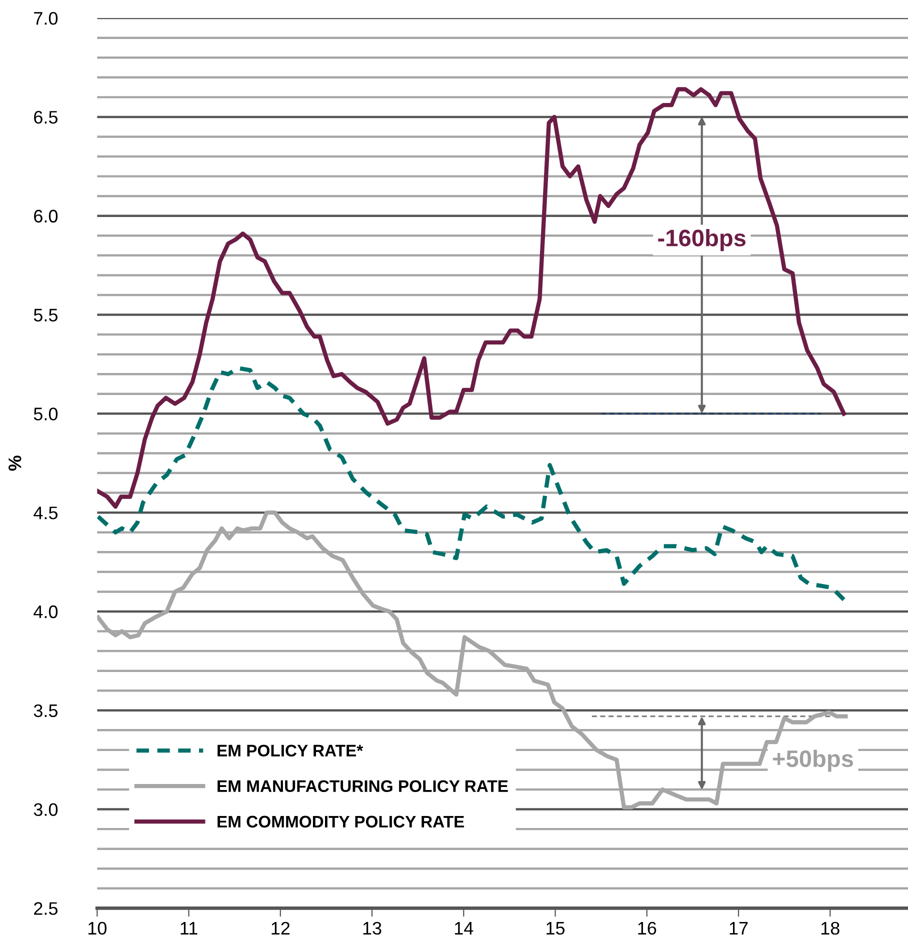 The width and height of the screenshot is (908, 950). I want to click on y-axis-title: %, so click(15, 463).